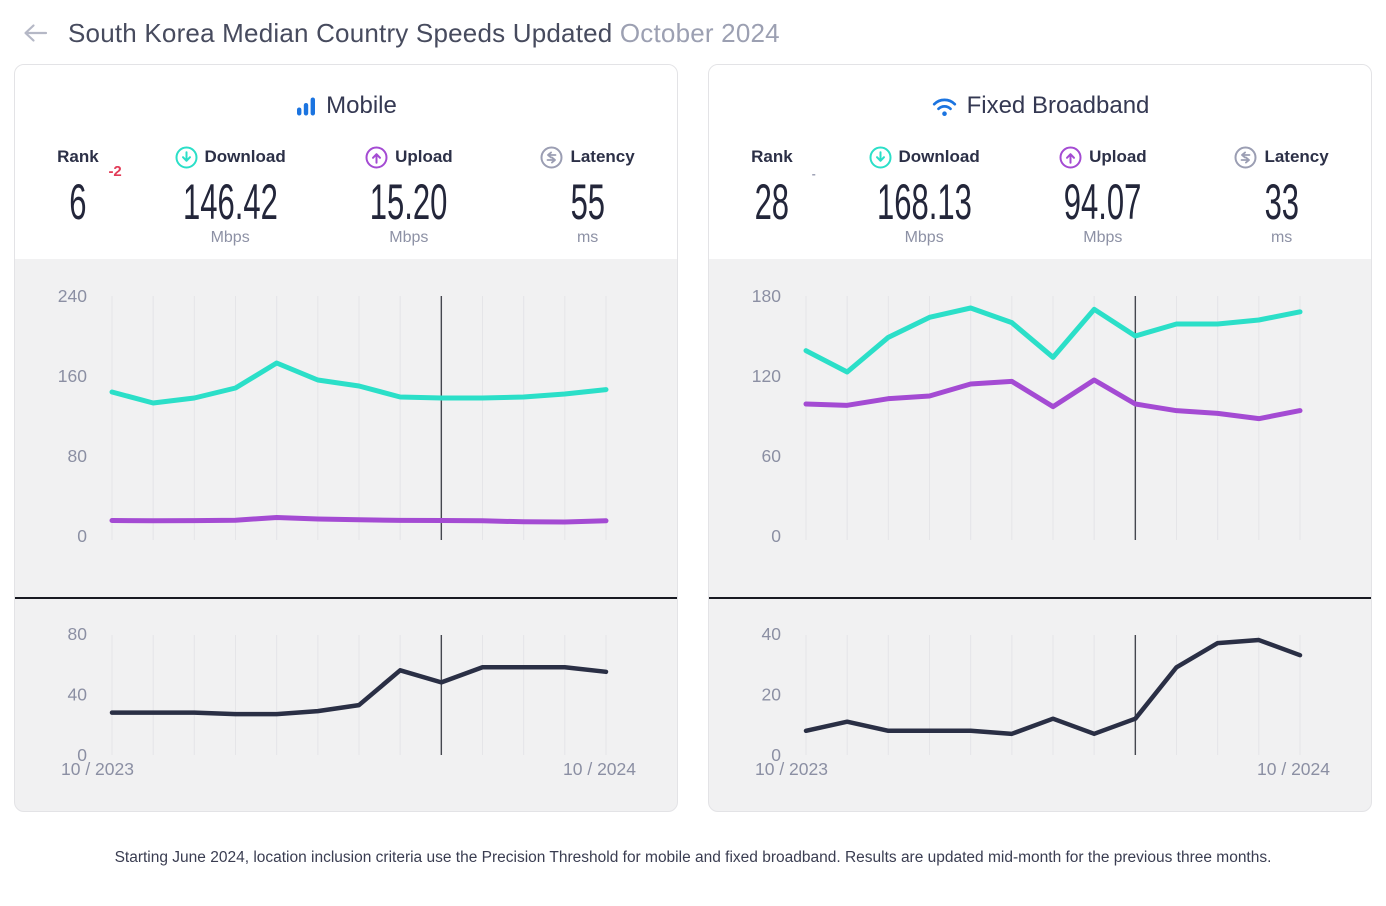  I want to click on back-button, so click(35, 33).